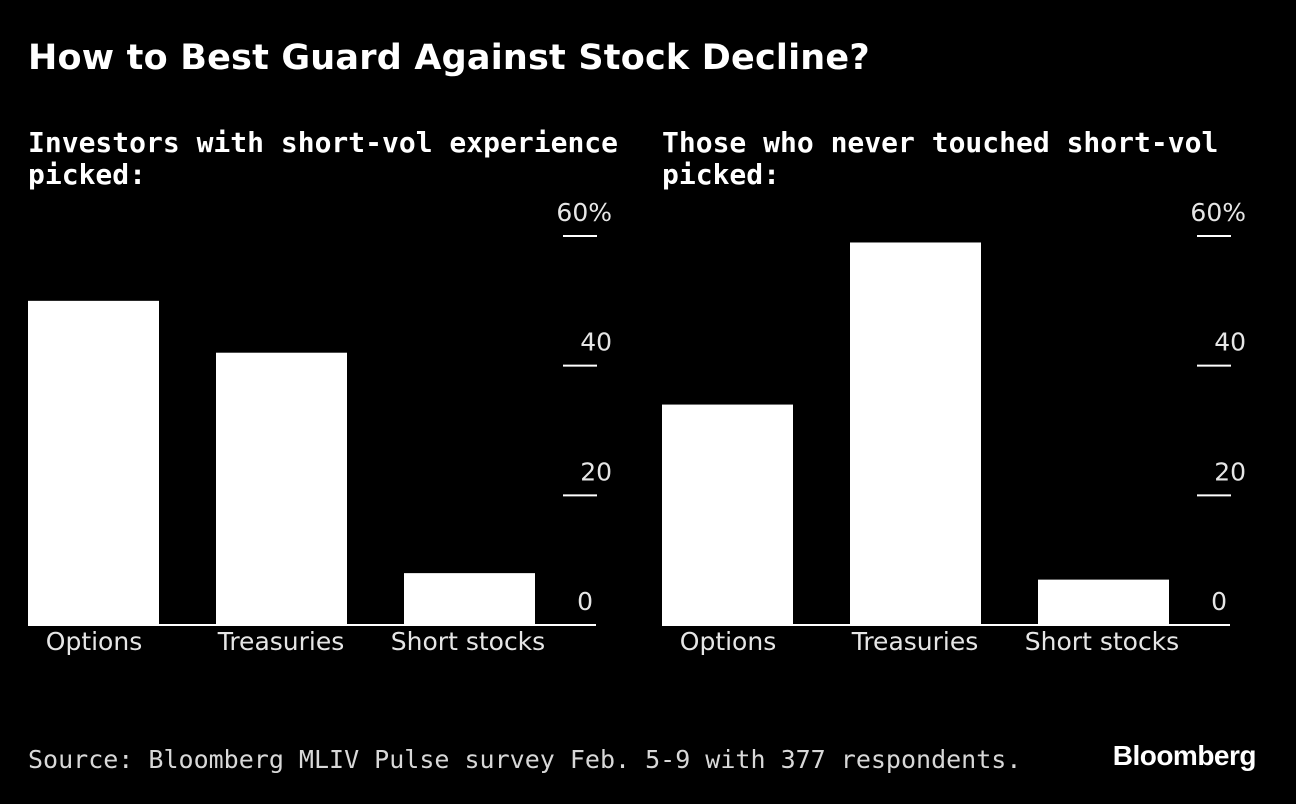  I want to click on chart-title: How to Best Guard Against Stock Decline?, so click(449, 58).